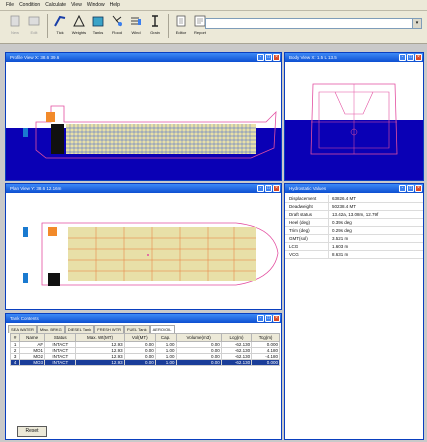 The width and height of the screenshot is (427, 442). I want to click on hydro-value: 1.603 m, so click(340, 246).